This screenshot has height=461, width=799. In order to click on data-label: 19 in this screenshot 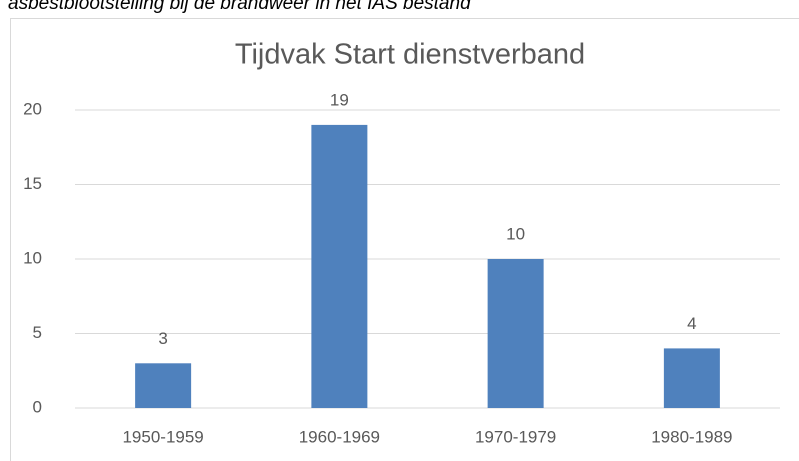, I will do `click(339, 99)`.